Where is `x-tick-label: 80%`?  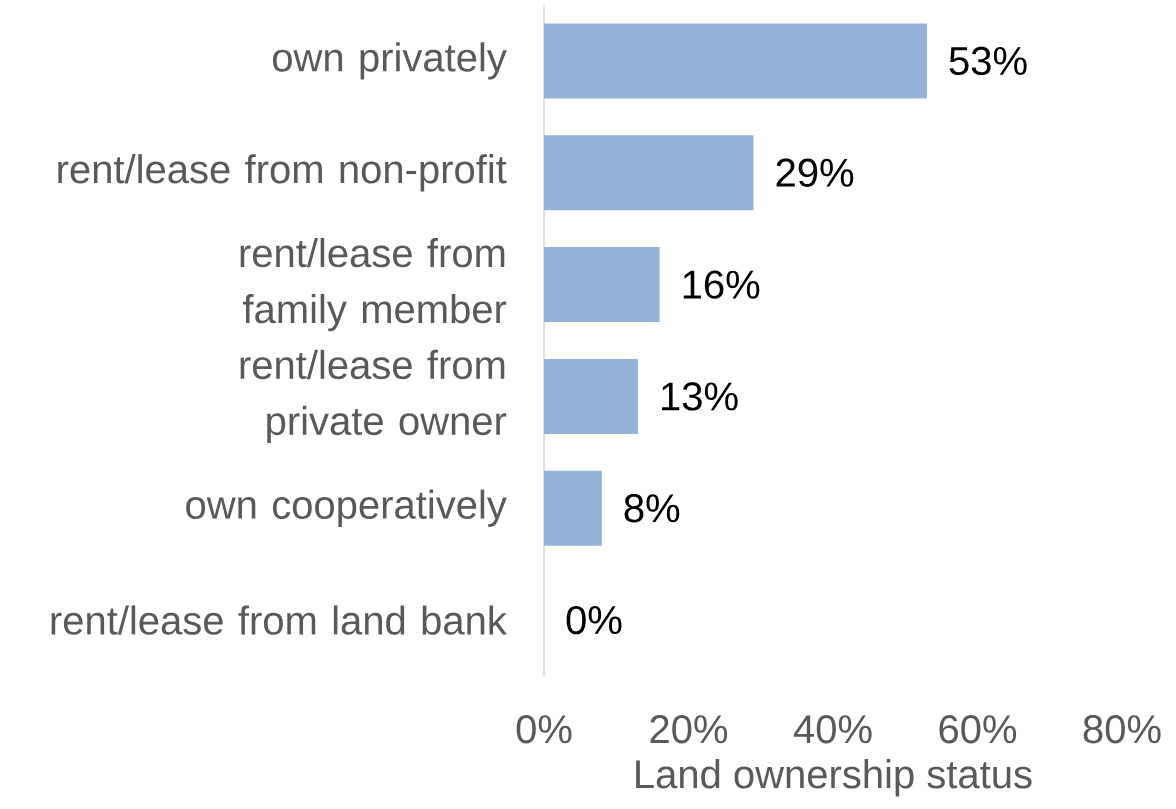
x-tick-label: 80% is located at coordinates (1122, 729).